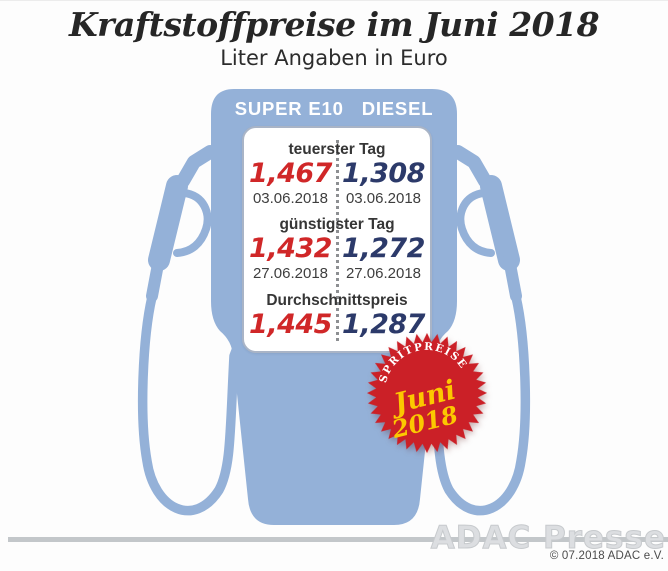 The width and height of the screenshot is (668, 571). Describe the element at coordinates (290, 248) in the screenshot. I see `super-e10-price: 1,432` at that location.